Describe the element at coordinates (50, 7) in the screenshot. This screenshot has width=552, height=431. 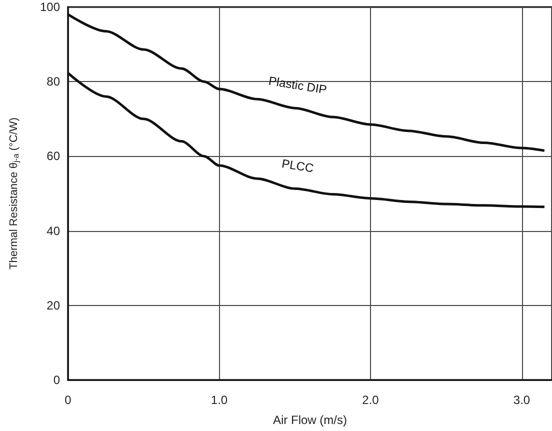
I see `y-tick-label: 100` at that location.